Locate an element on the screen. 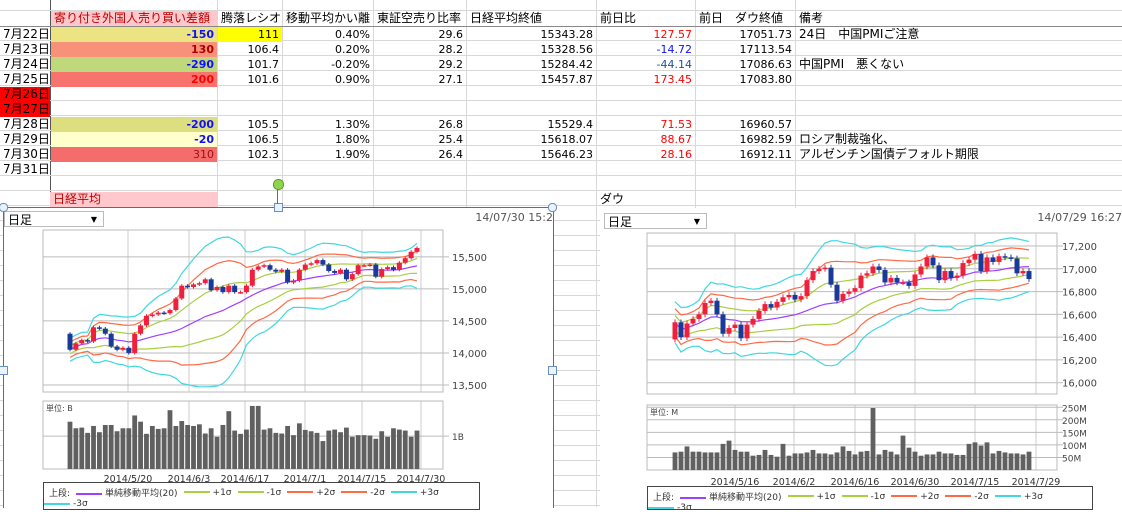  header-foreign-net: 寄り付き外国人売り買い差額 is located at coordinates (134, 18).